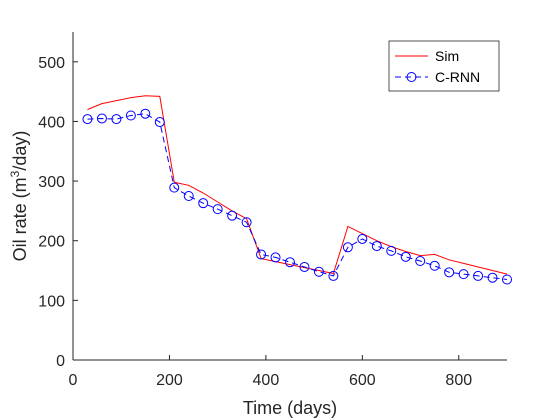 The image size is (560, 420). I want to click on y-axis-title-prefix: Oil rate (m, so click(20, 219).